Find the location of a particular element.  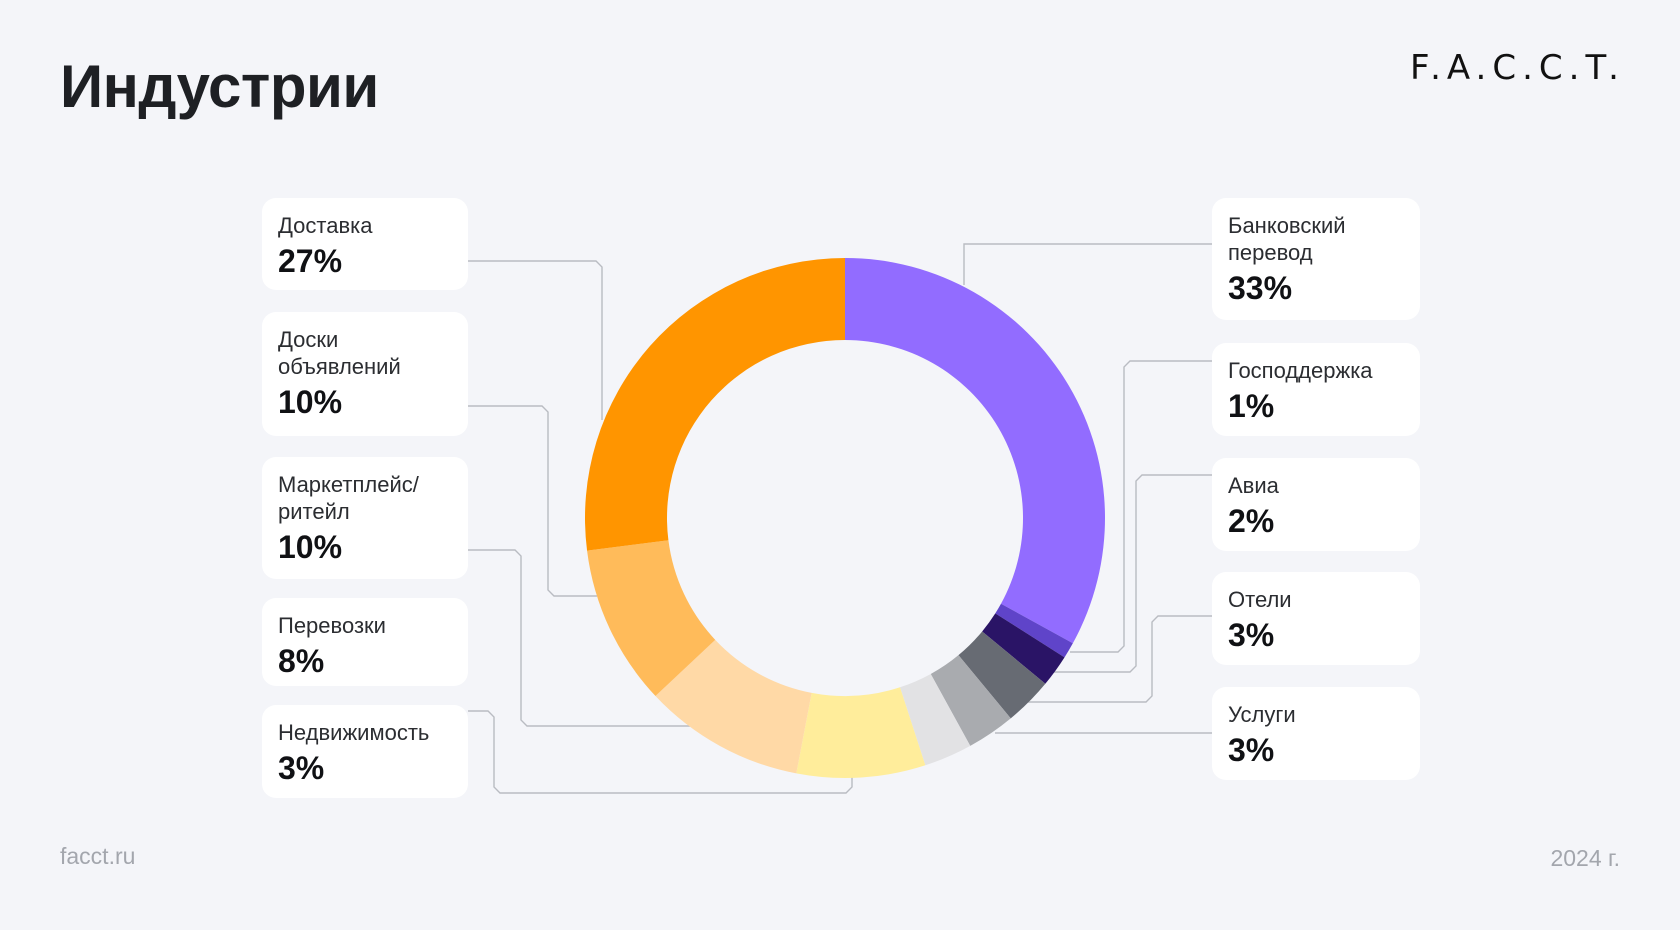

label-name: Авиа is located at coordinates (1253, 485).